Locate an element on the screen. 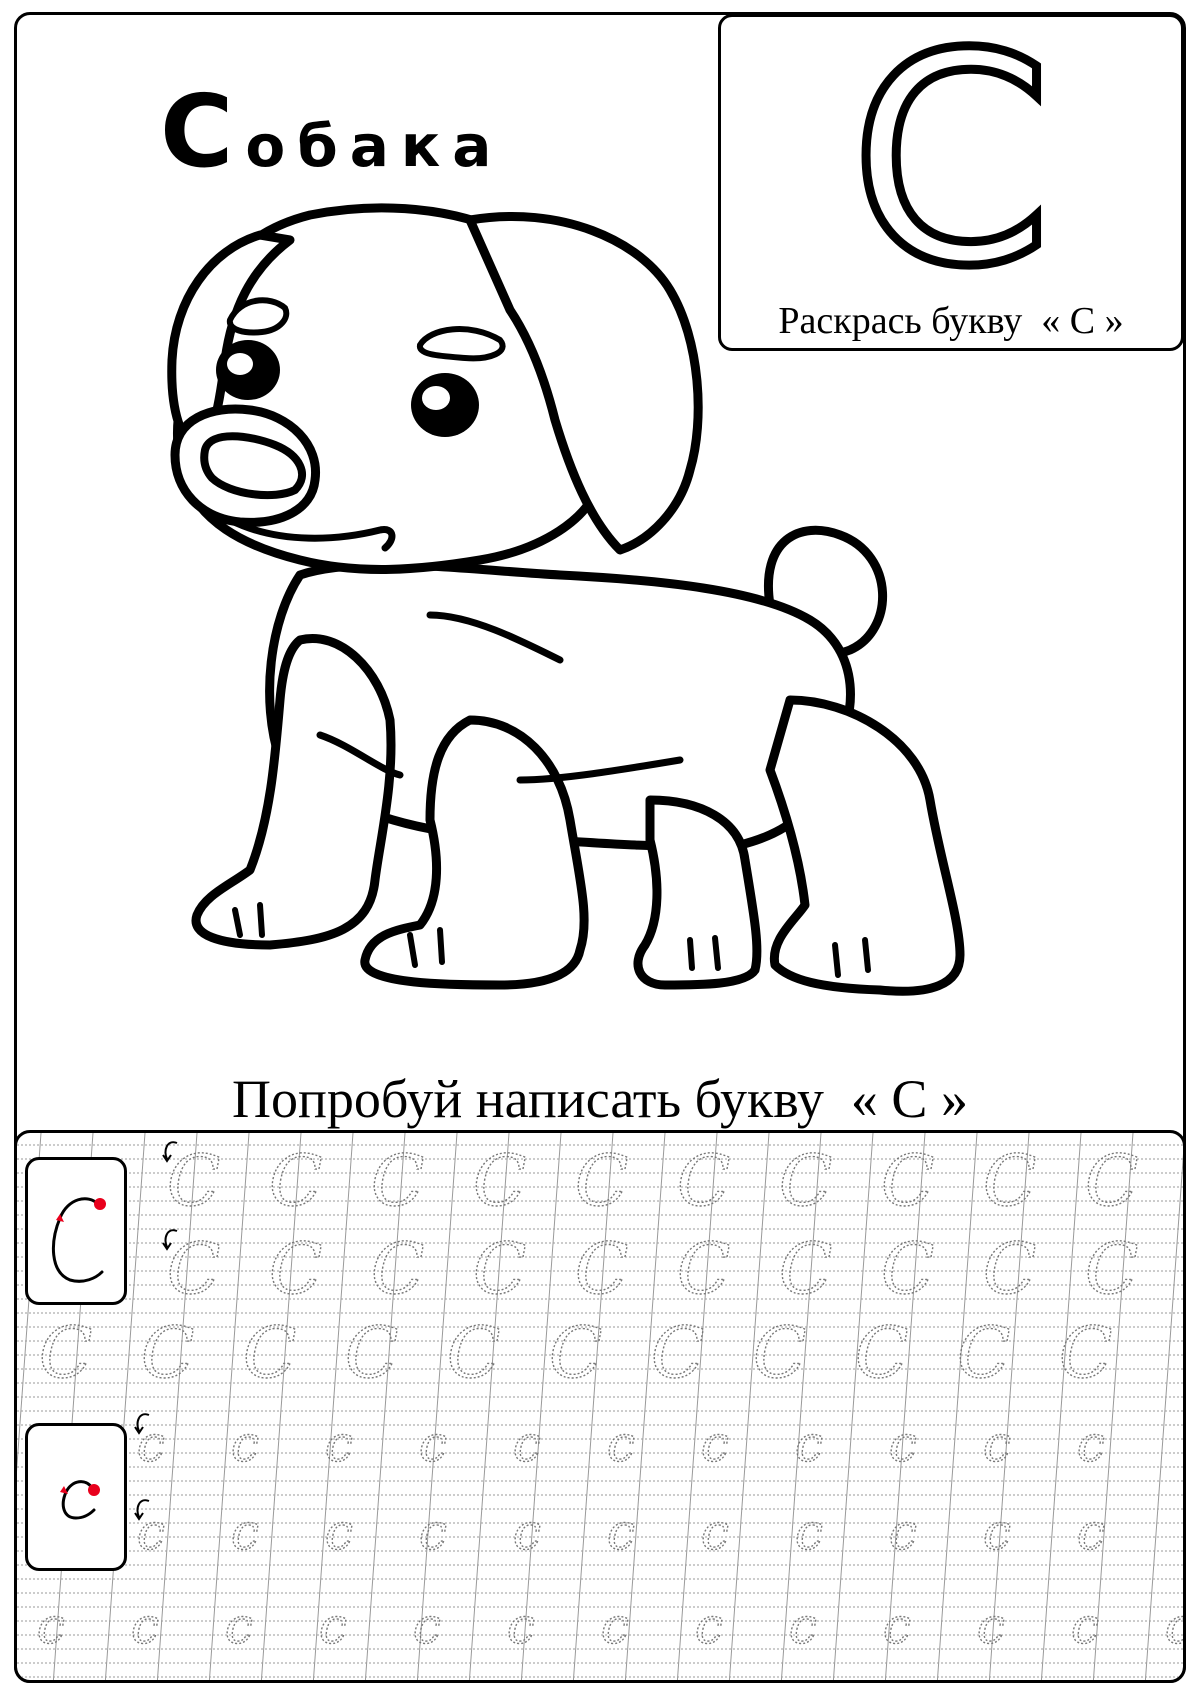  stroke-start-dot-lowercase is located at coordinates (94, 1490).